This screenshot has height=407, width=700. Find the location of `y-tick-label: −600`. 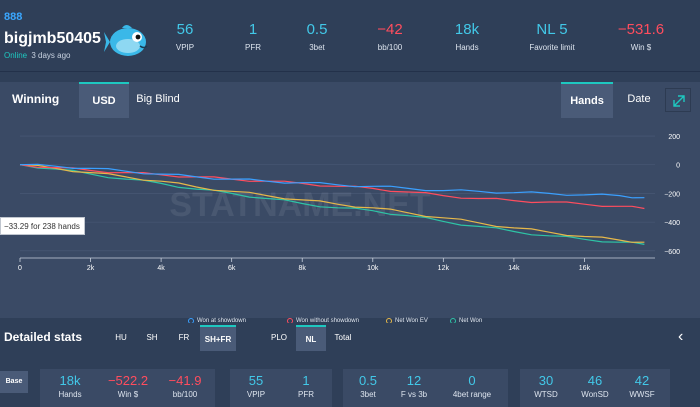

y-tick-label: −600 is located at coordinates (672, 252).